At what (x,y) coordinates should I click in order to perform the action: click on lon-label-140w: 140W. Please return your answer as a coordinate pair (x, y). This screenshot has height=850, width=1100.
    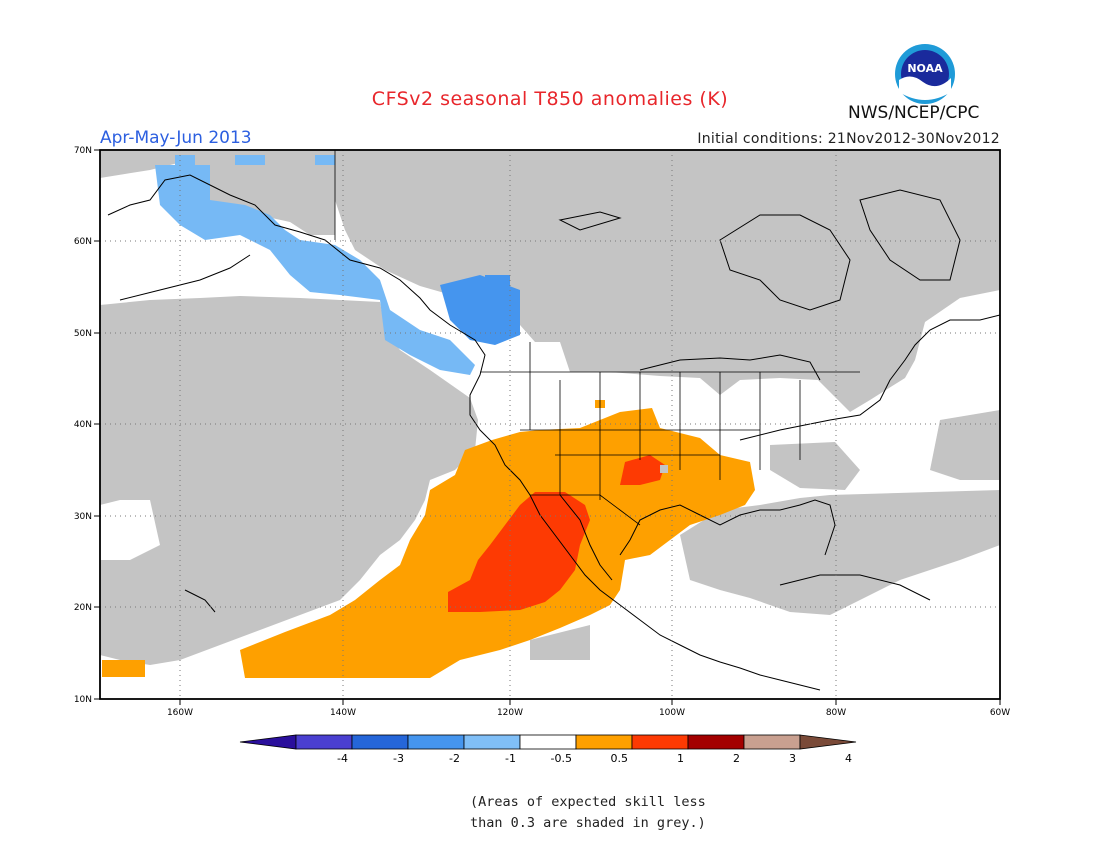
    Looking at the image, I should click on (343, 713).